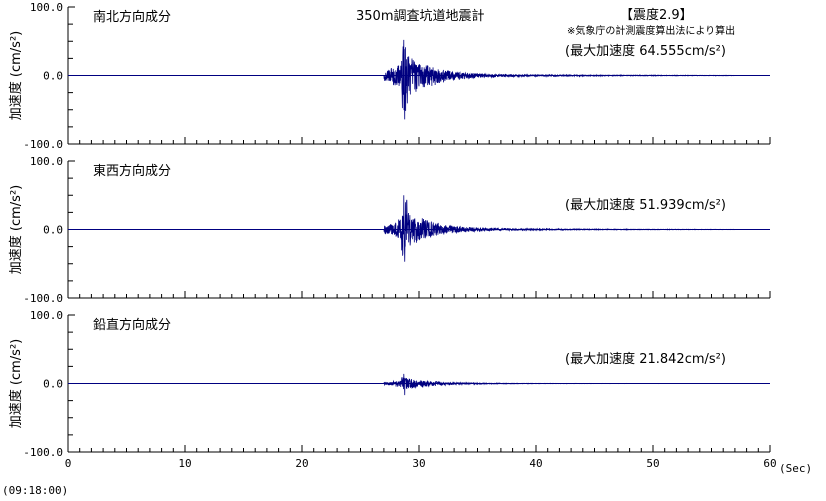  Describe the element at coordinates (645, 51) in the screenshot. I see `peak-acceleration-label: (最大加速度 64.555cm/s²)` at that location.